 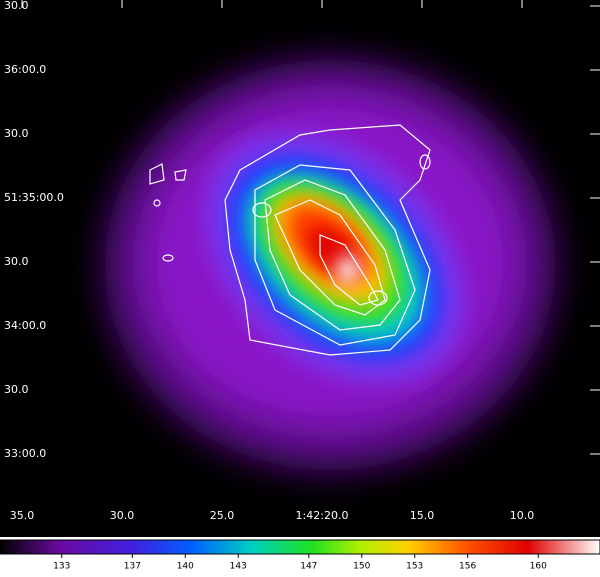 I want to click on colorbar-tick-label: 143, so click(x=238, y=567).